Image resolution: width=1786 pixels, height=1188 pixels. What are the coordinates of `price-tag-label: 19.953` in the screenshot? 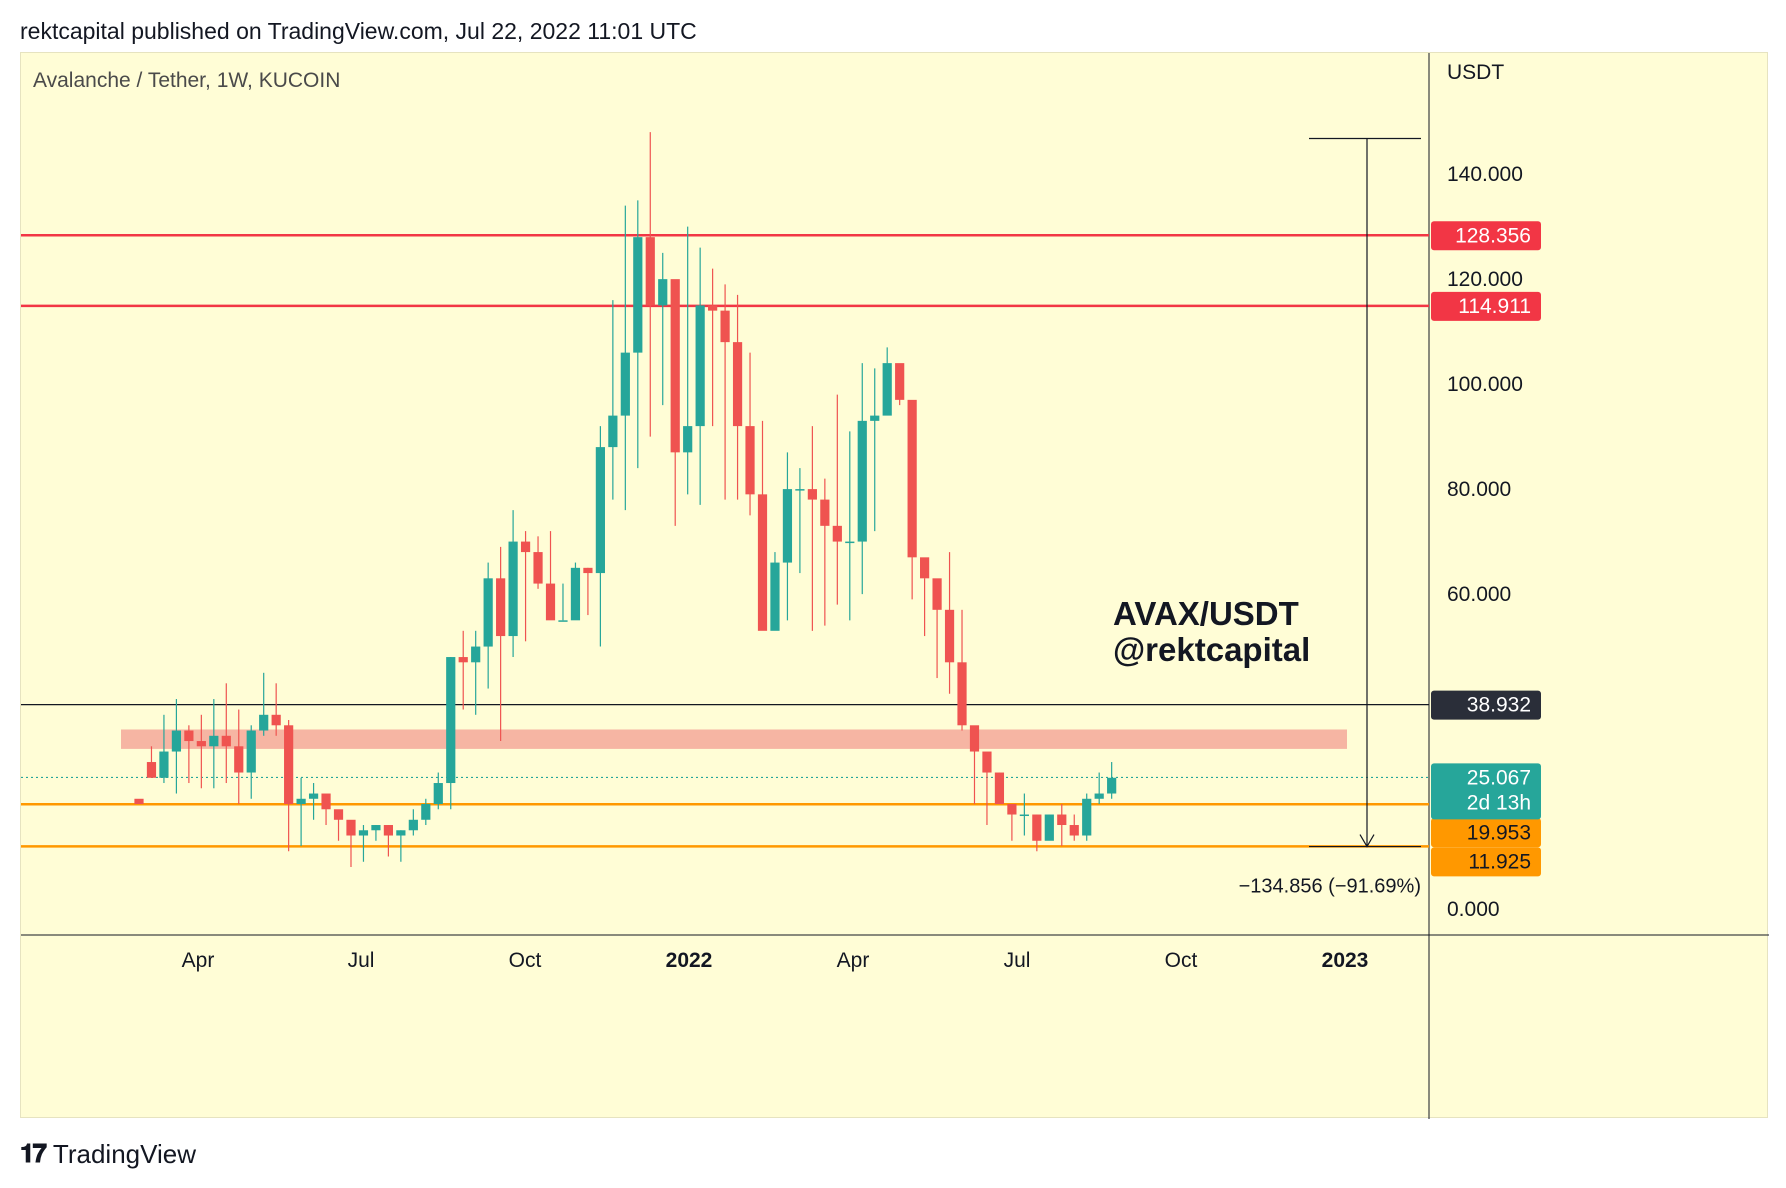 It's located at (1499, 832).